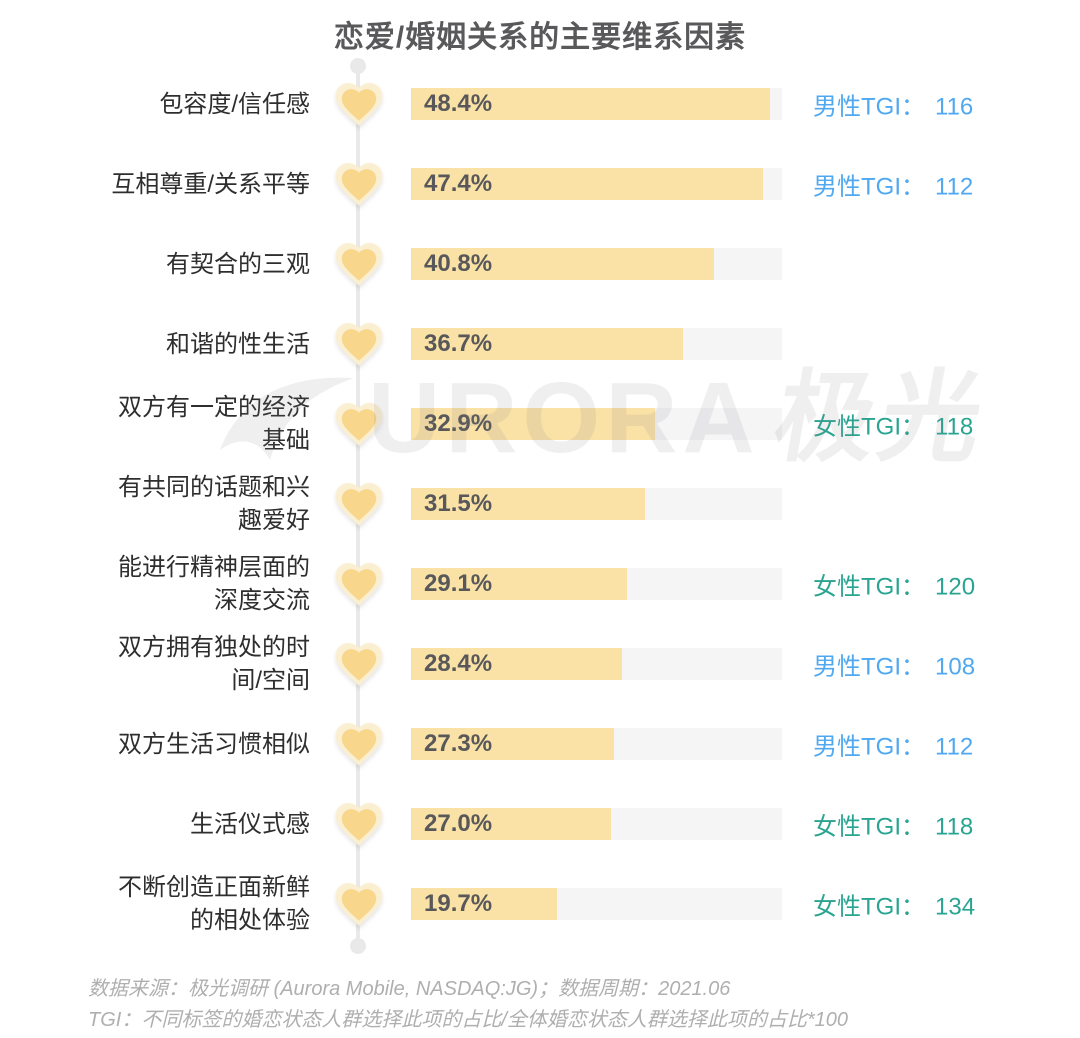 This screenshot has height=1038, width=1080. What do you see at coordinates (458, 823) in the screenshot?
I see `bar-value: 27.0%` at bounding box center [458, 823].